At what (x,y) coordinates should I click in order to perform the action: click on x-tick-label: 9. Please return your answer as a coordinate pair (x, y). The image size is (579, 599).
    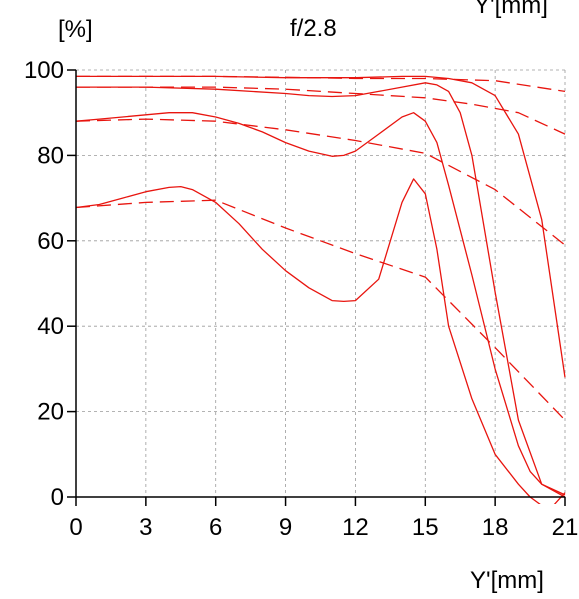
    Looking at the image, I should click on (285, 527).